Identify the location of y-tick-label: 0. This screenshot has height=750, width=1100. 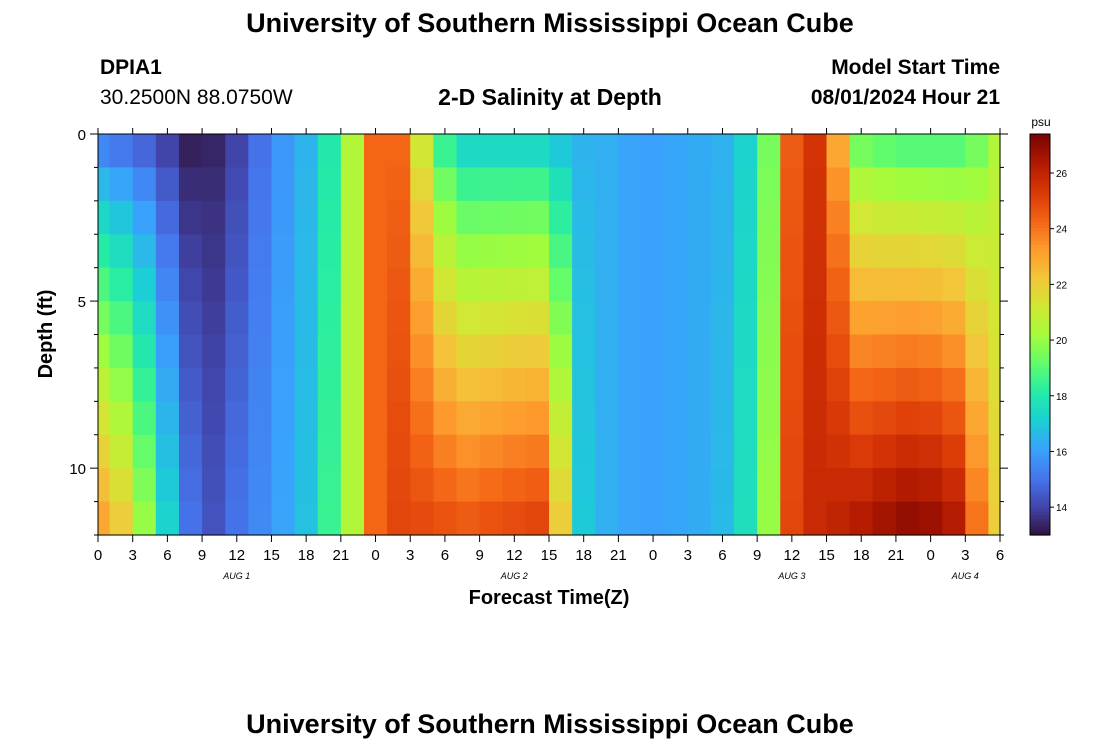
(82, 135).